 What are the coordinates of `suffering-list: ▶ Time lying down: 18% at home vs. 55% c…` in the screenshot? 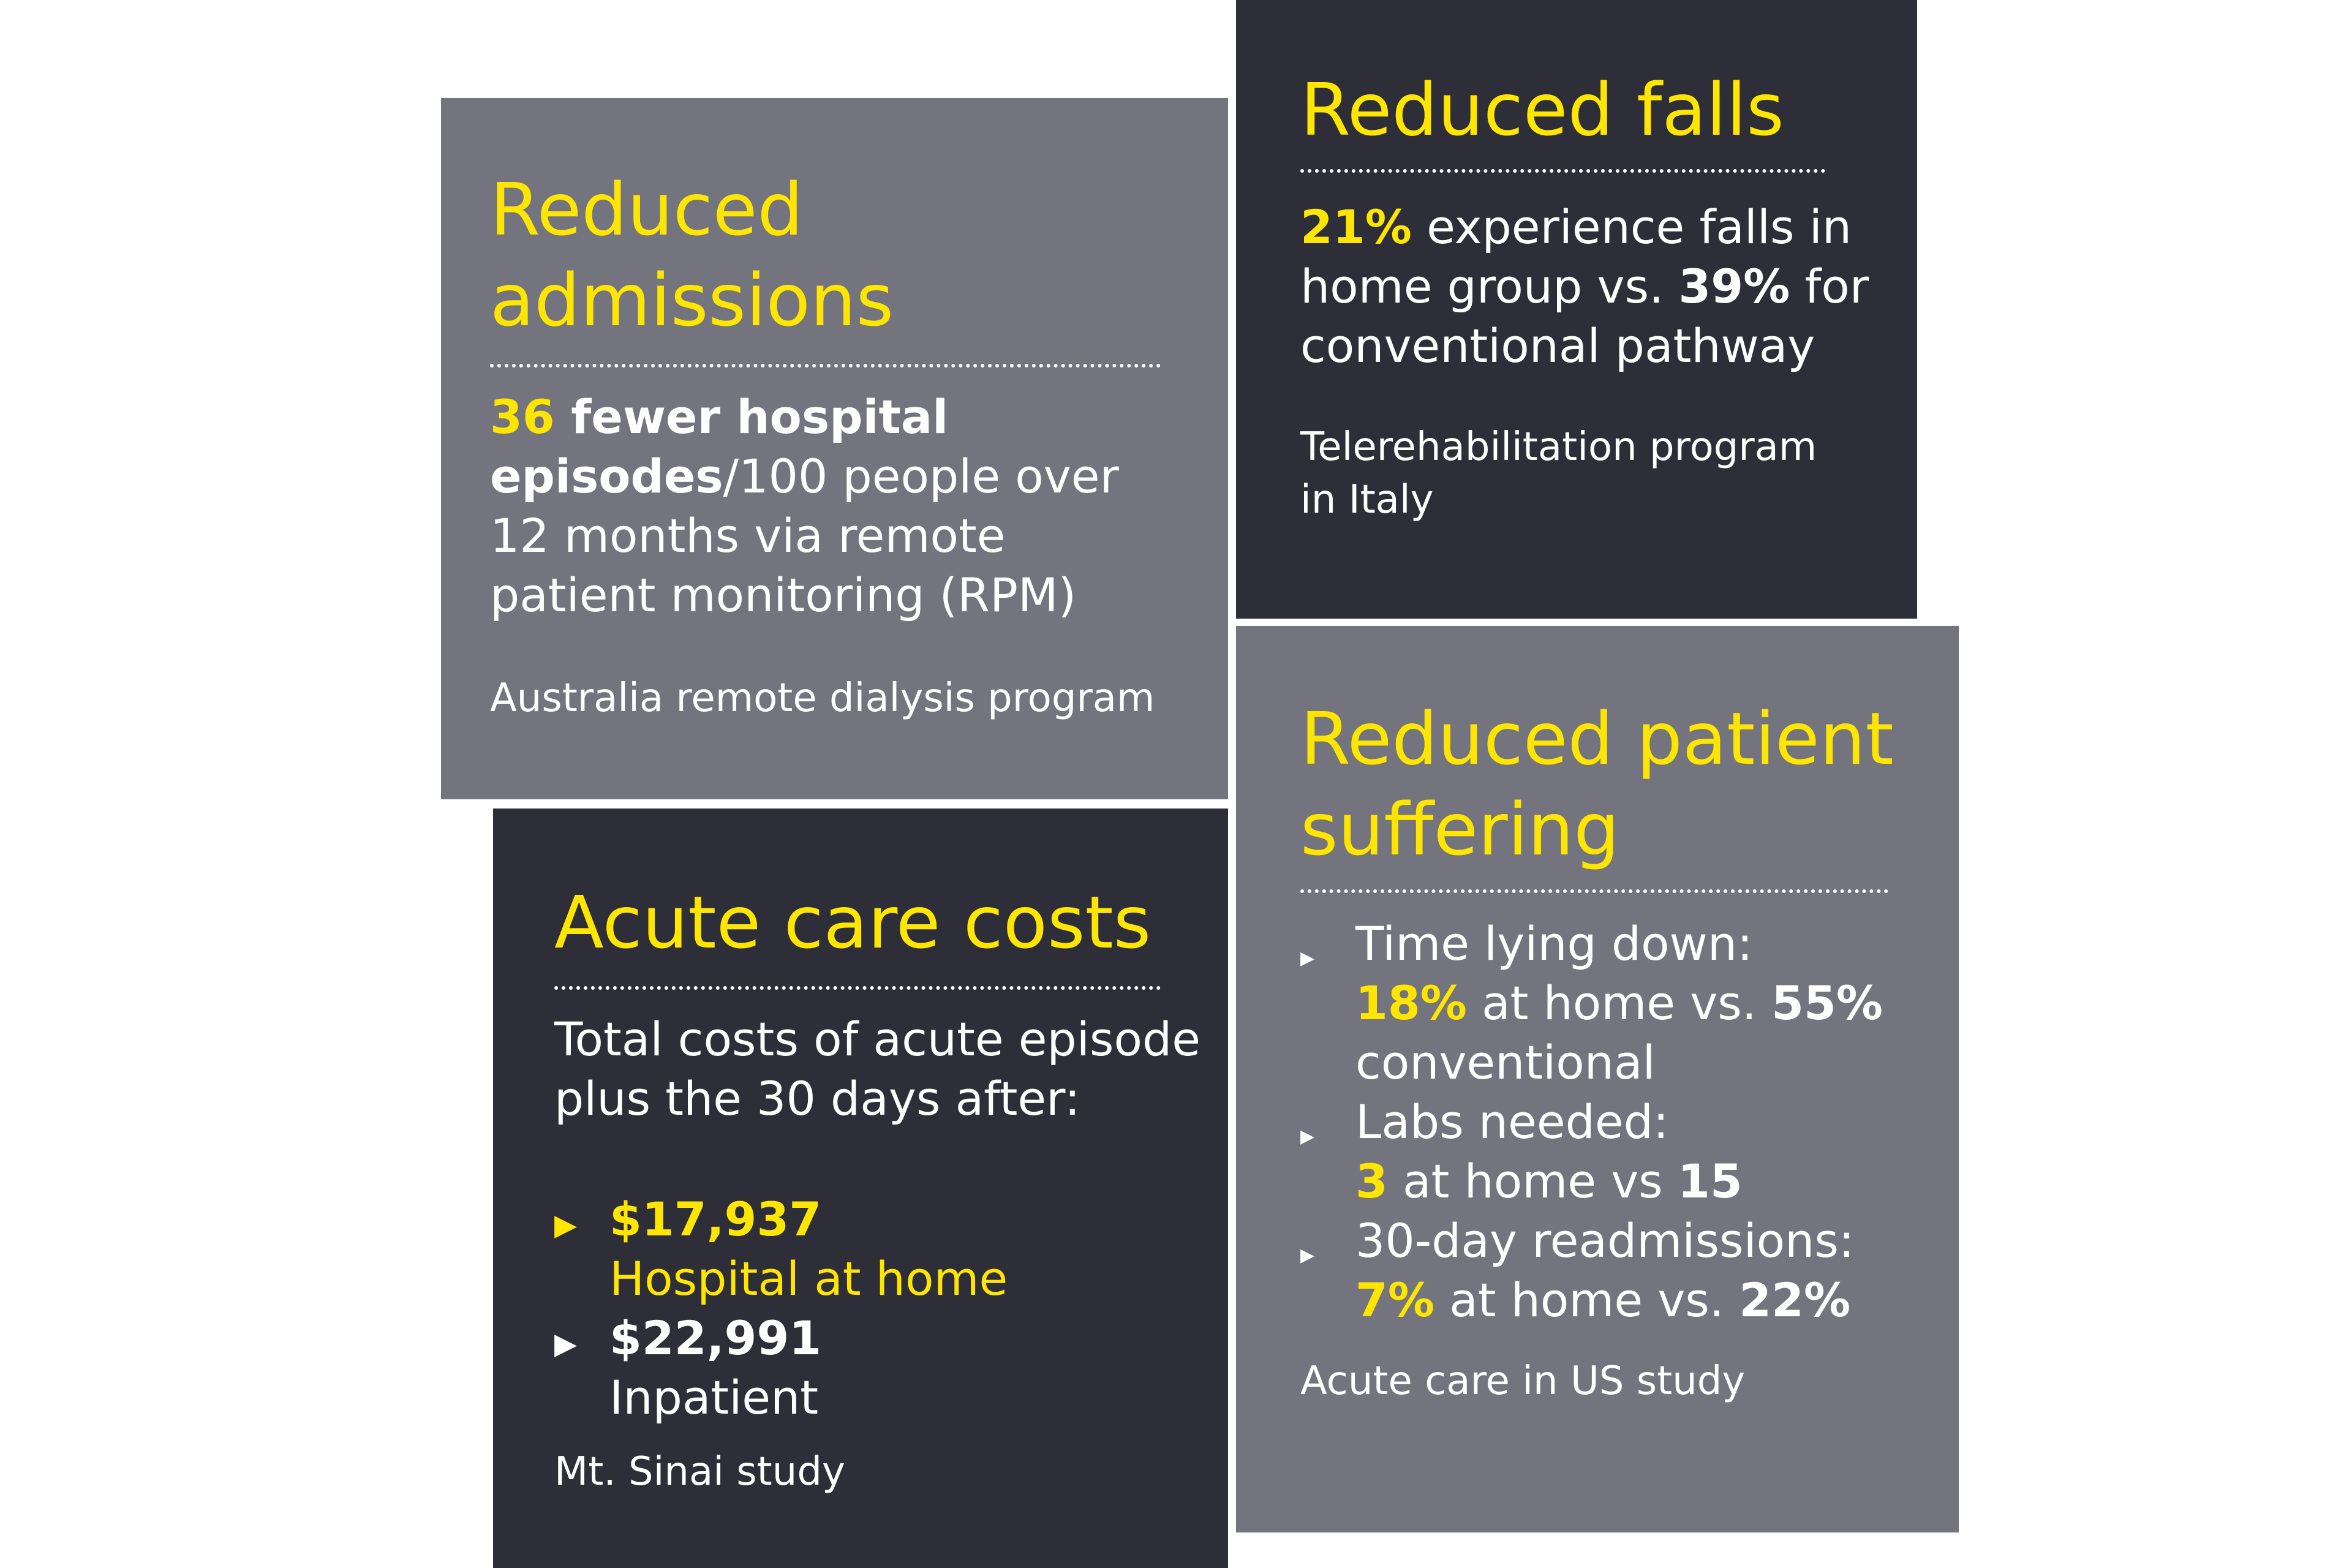 It's located at (1591, 1122).